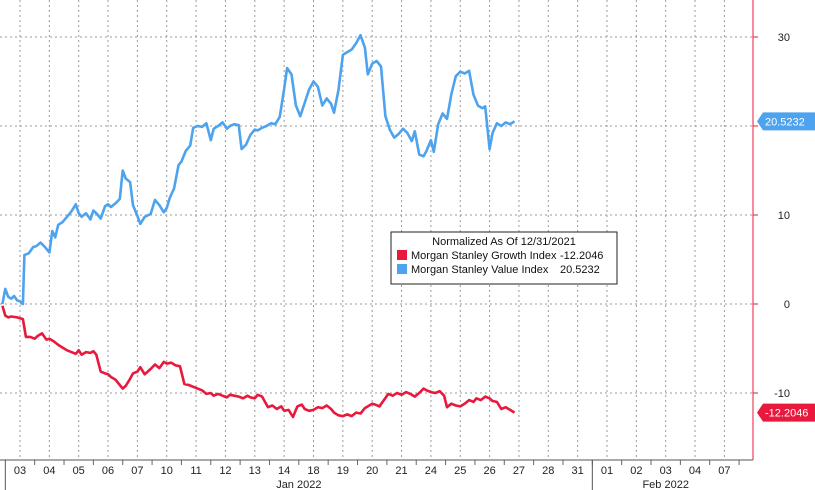  Describe the element at coordinates (258, 362) in the screenshot. I see `series-line-morgan-stanley-growth-index` at that location.